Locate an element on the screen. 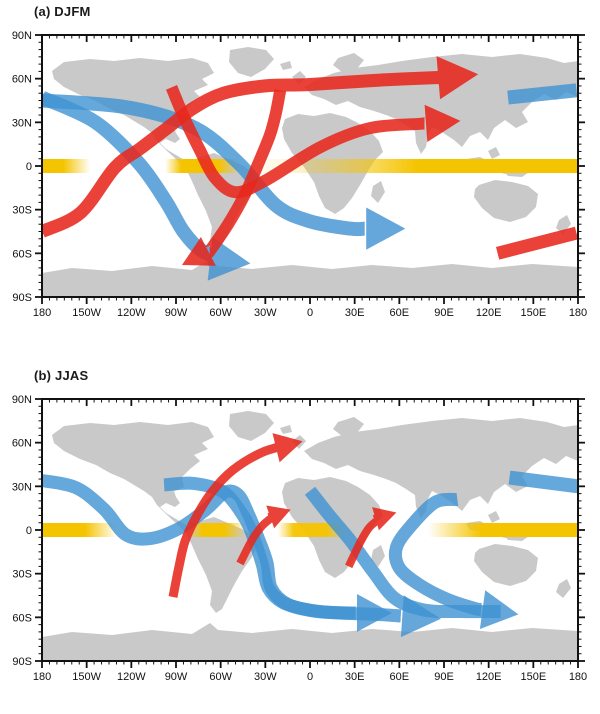 The width and height of the screenshot is (600, 714). red-segment-south-pacific is located at coordinates (536, 243).